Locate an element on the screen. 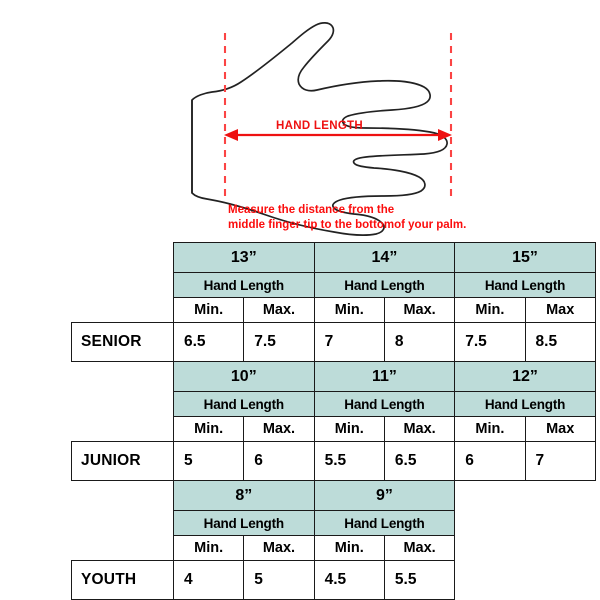 The image size is (600, 600). size-header-senior-2: 15” is located at coordinates (525, 257).